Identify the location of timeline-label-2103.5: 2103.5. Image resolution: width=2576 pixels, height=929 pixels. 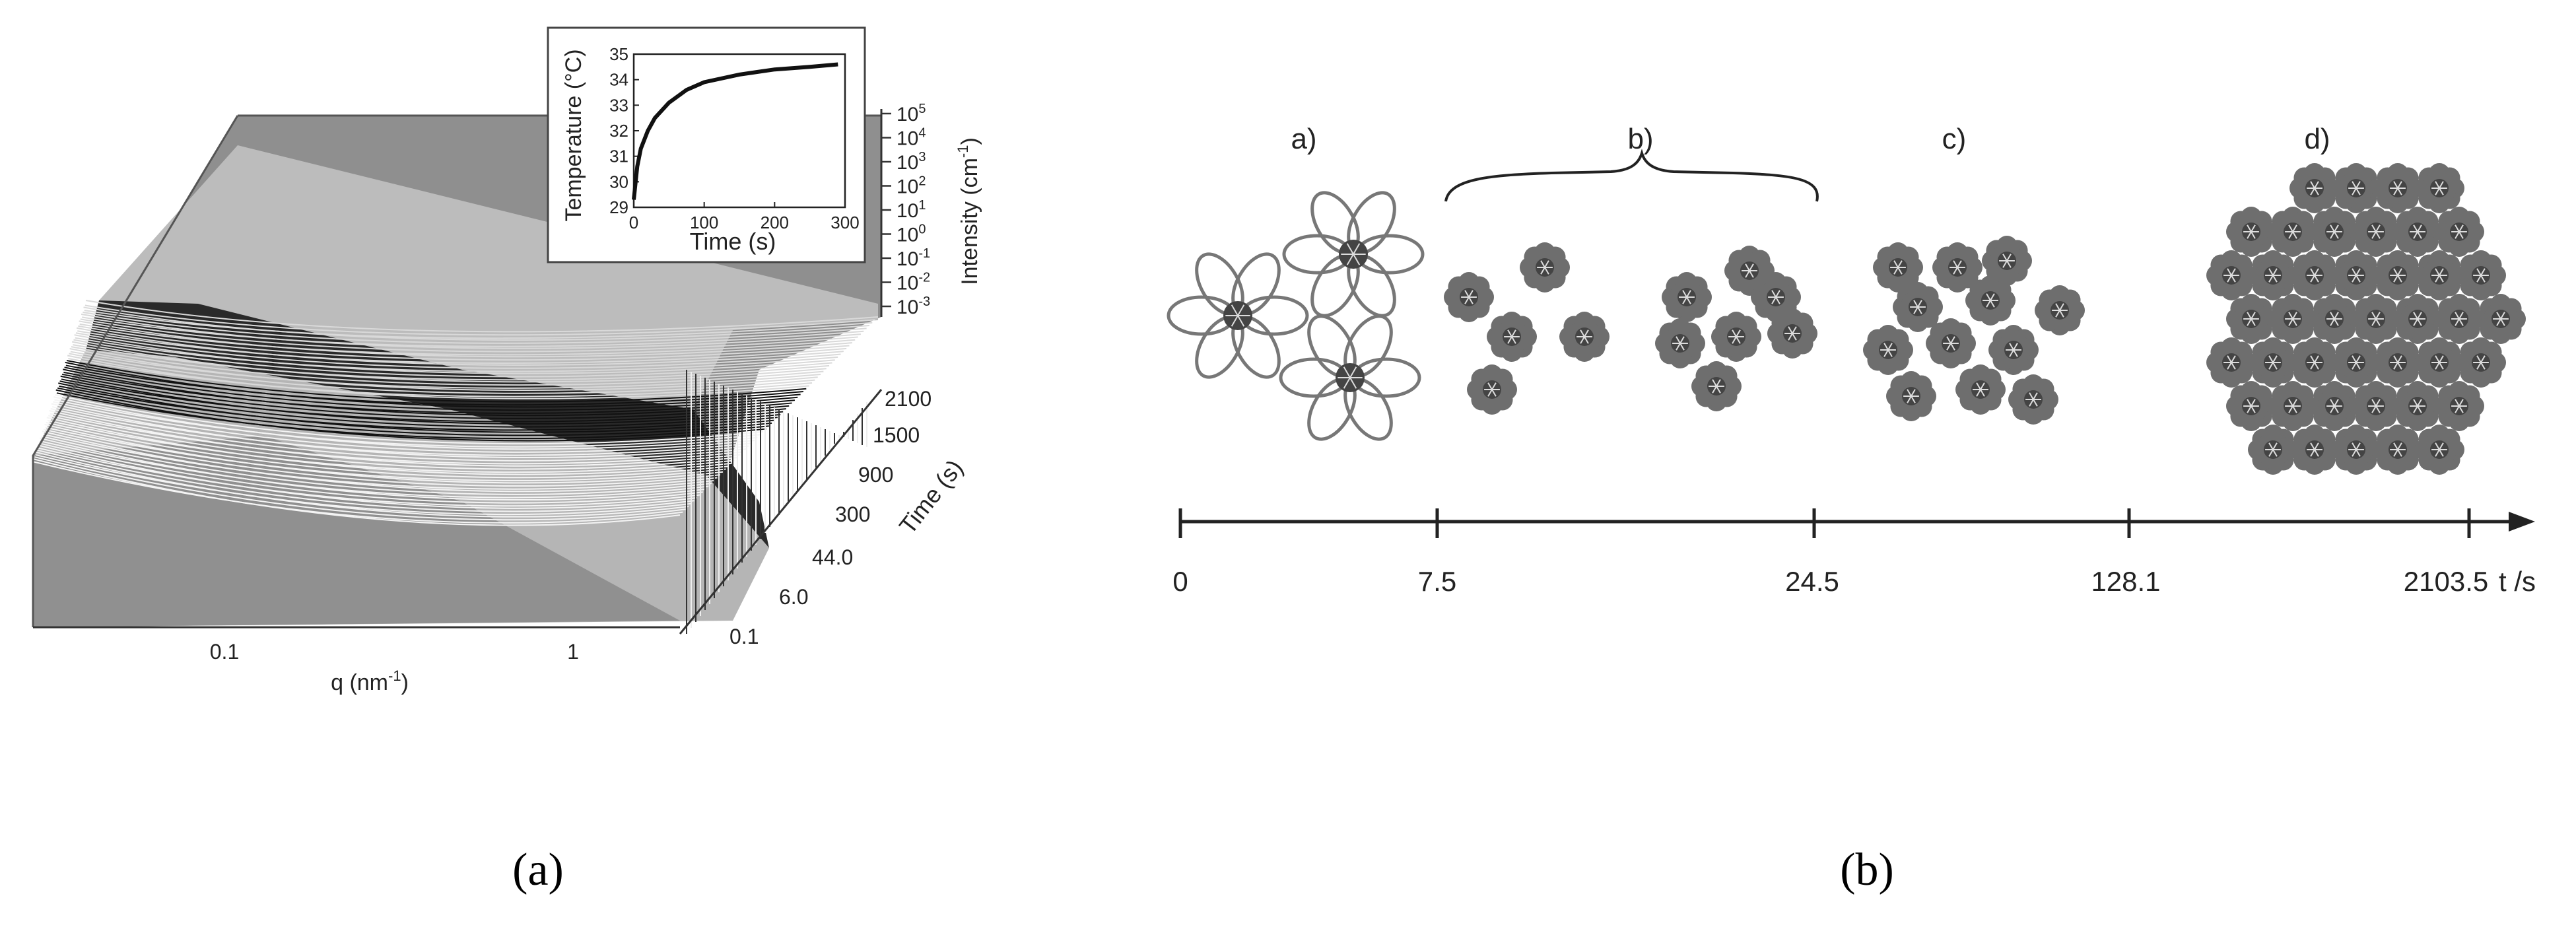
(2446, 581).